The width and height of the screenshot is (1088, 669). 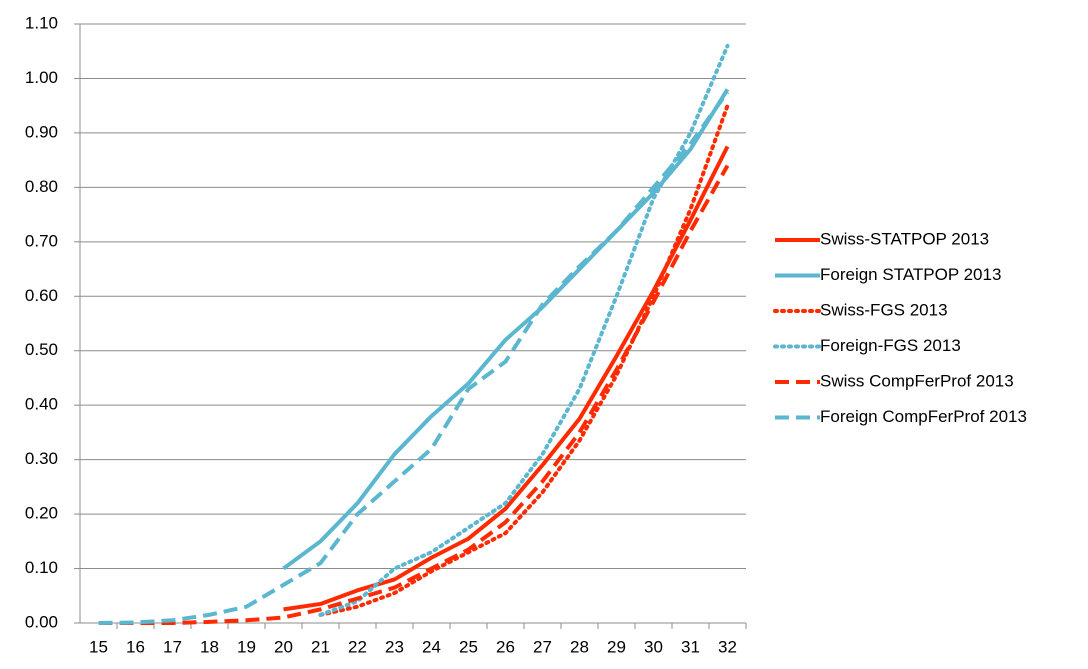 I want to click on x-tick-label: 27, so click(x=542, y=646).